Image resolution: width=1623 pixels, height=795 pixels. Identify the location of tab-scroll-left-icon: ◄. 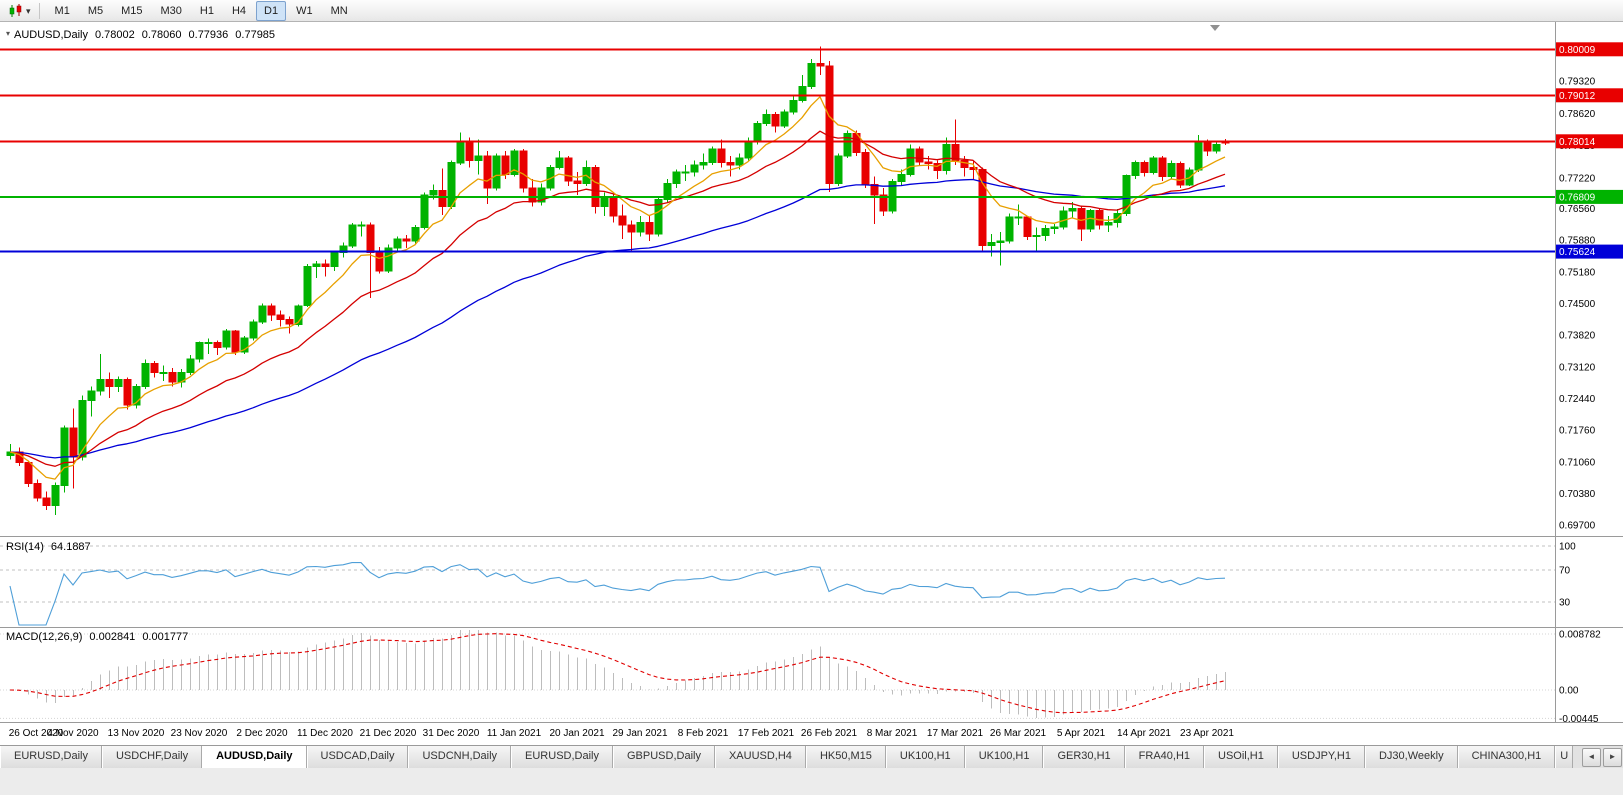
(1591, 757).